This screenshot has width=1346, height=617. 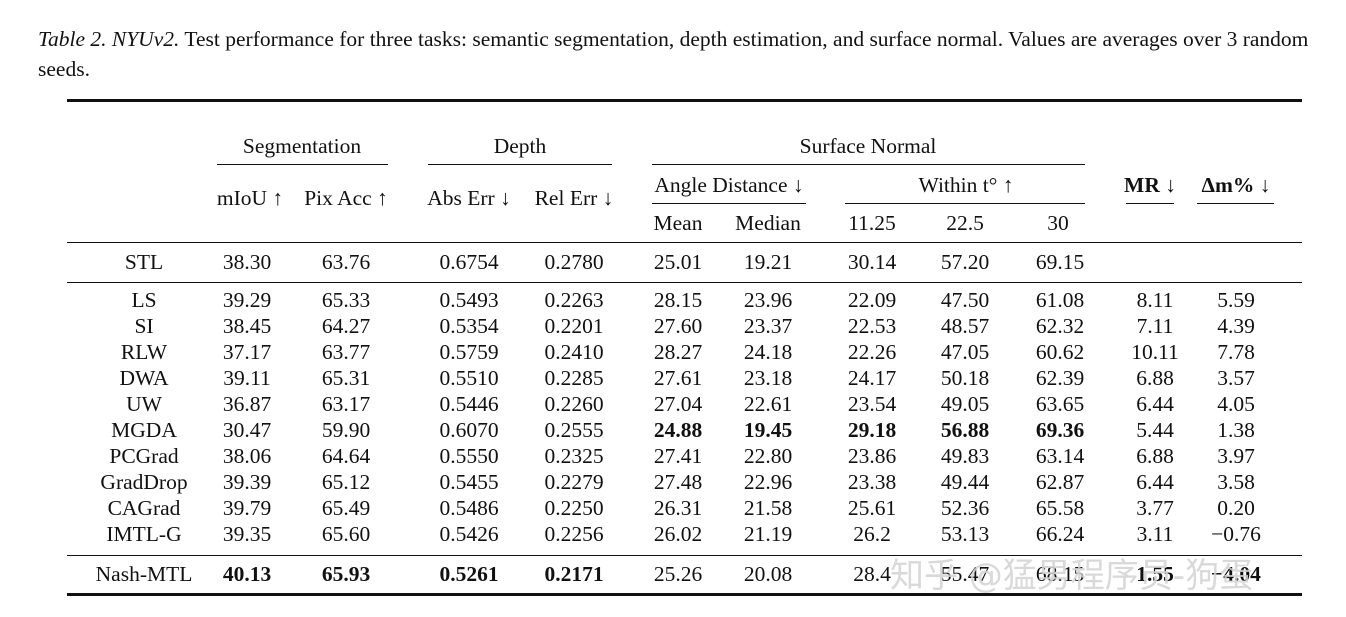 What do you see at coordinates (574, 404) in the screenshot?
I see `table-cell: 0.2260` at bounding box center [574, 404].